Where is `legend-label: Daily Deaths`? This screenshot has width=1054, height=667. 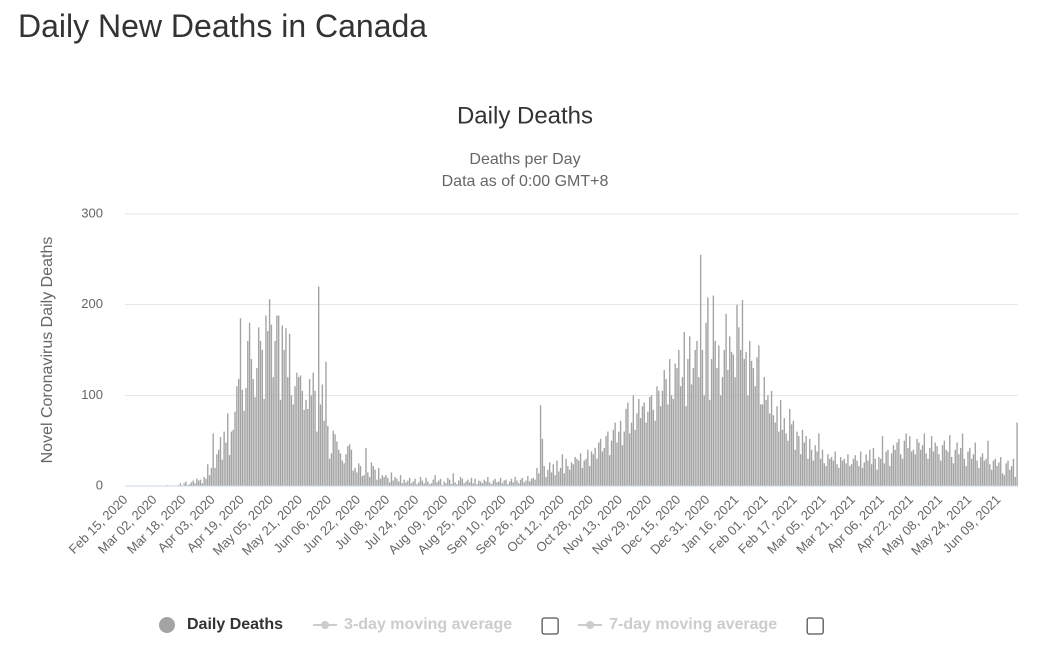 legend-label: Daily Deaths is located at coordinates (235, 624).